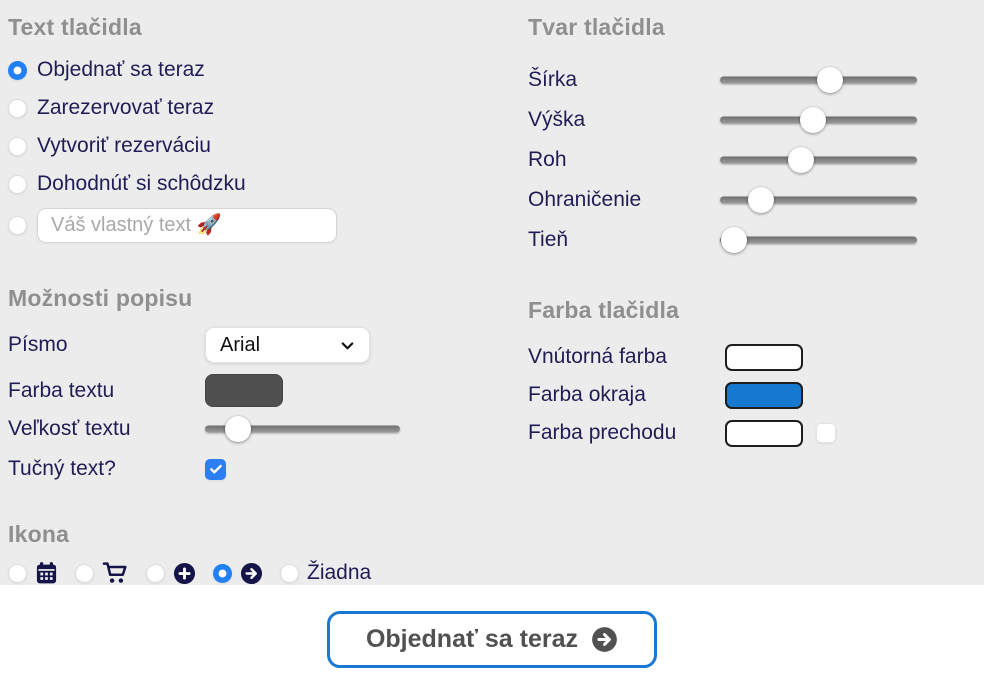  Describe the element at coordinates (553, 79) in the screenshot. I see `width-label: Šírka` at that location.